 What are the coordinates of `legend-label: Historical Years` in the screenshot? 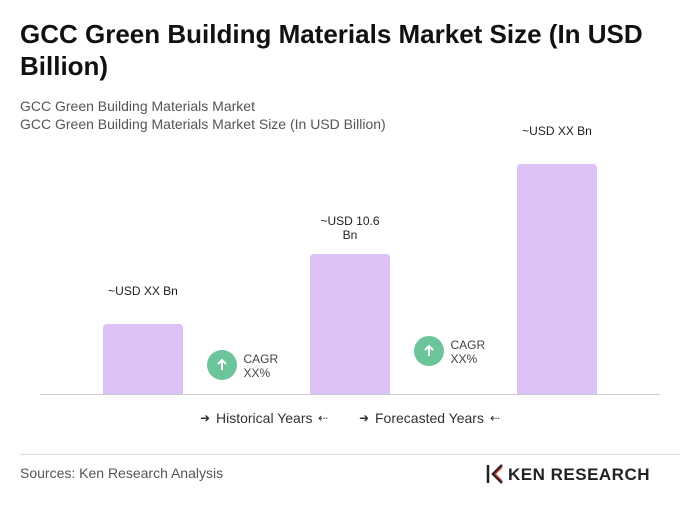 It's located at (264, 418).